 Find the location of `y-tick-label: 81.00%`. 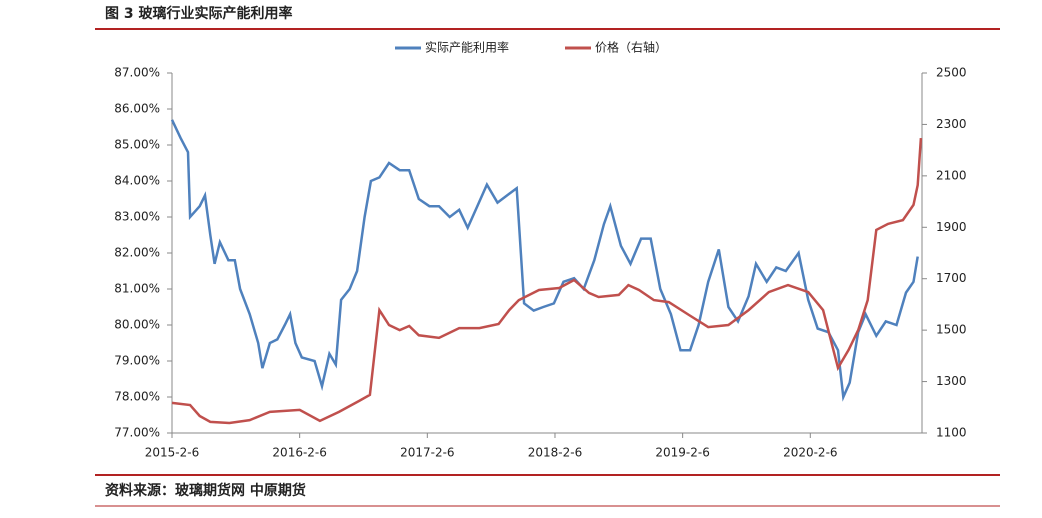

y-tick-label: 81.00% is located at coordinates (137, 289).